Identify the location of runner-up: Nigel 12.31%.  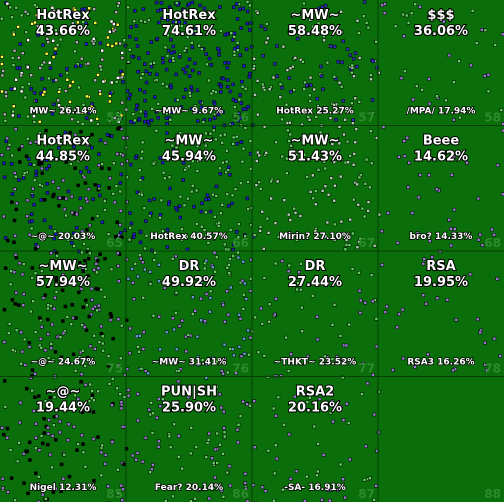
(63, 488).